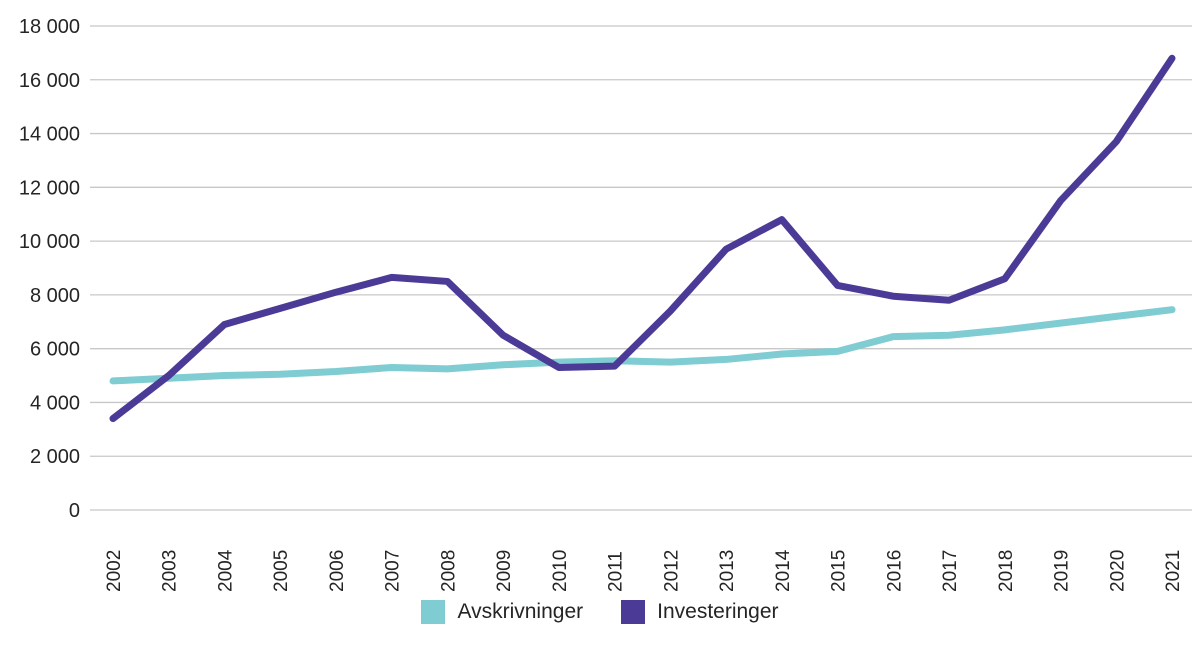  What do you see at coordinates (783, 570) in the screenshot?
I see `x-axis-tick-label: 2014` at bounding box center [783, 570].